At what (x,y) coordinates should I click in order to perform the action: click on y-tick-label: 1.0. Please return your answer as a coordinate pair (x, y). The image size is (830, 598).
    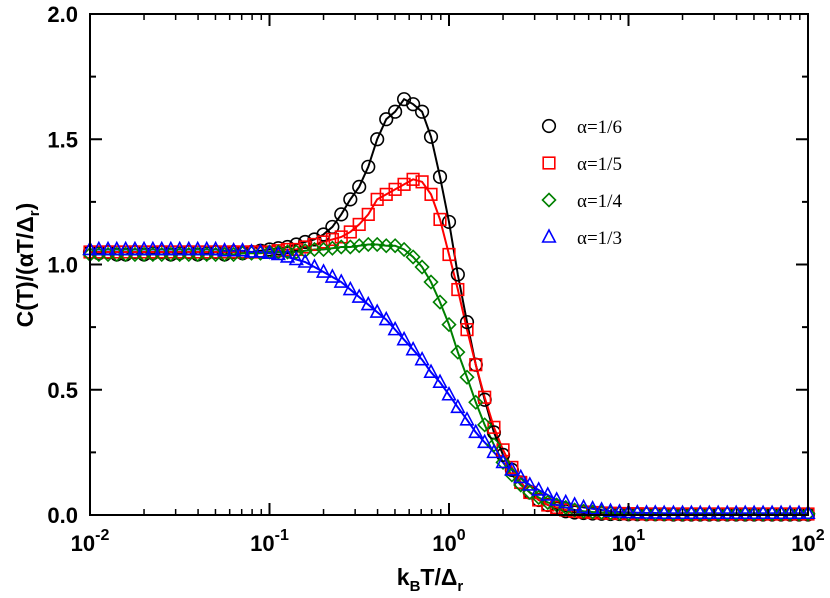
    Looking at the image, I should click on (62, 265).